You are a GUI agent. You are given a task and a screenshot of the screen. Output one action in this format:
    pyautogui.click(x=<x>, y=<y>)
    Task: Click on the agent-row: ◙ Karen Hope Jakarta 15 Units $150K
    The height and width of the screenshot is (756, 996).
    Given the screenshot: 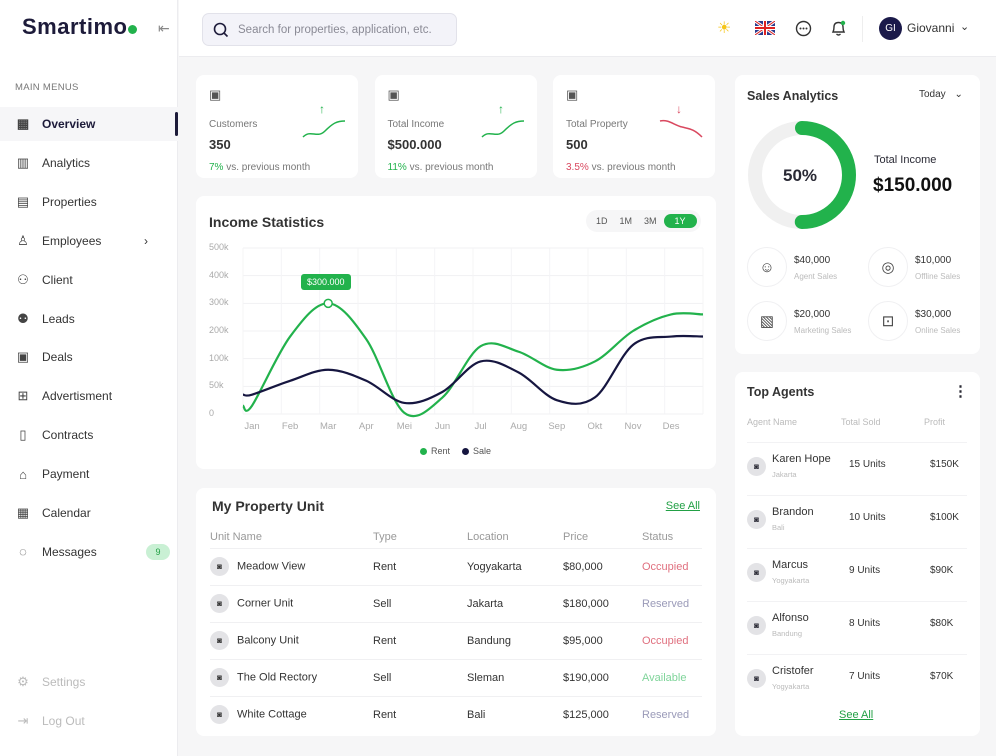 What is the action you would take?
    pyautogui.click(x=857, y=468)
    